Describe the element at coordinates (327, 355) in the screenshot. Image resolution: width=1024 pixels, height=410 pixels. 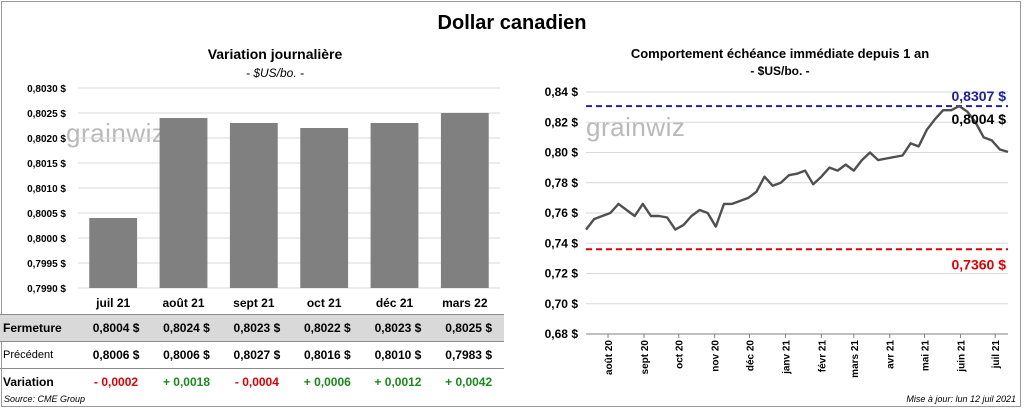
I see `table-cell: 0,8016 $` at that location.